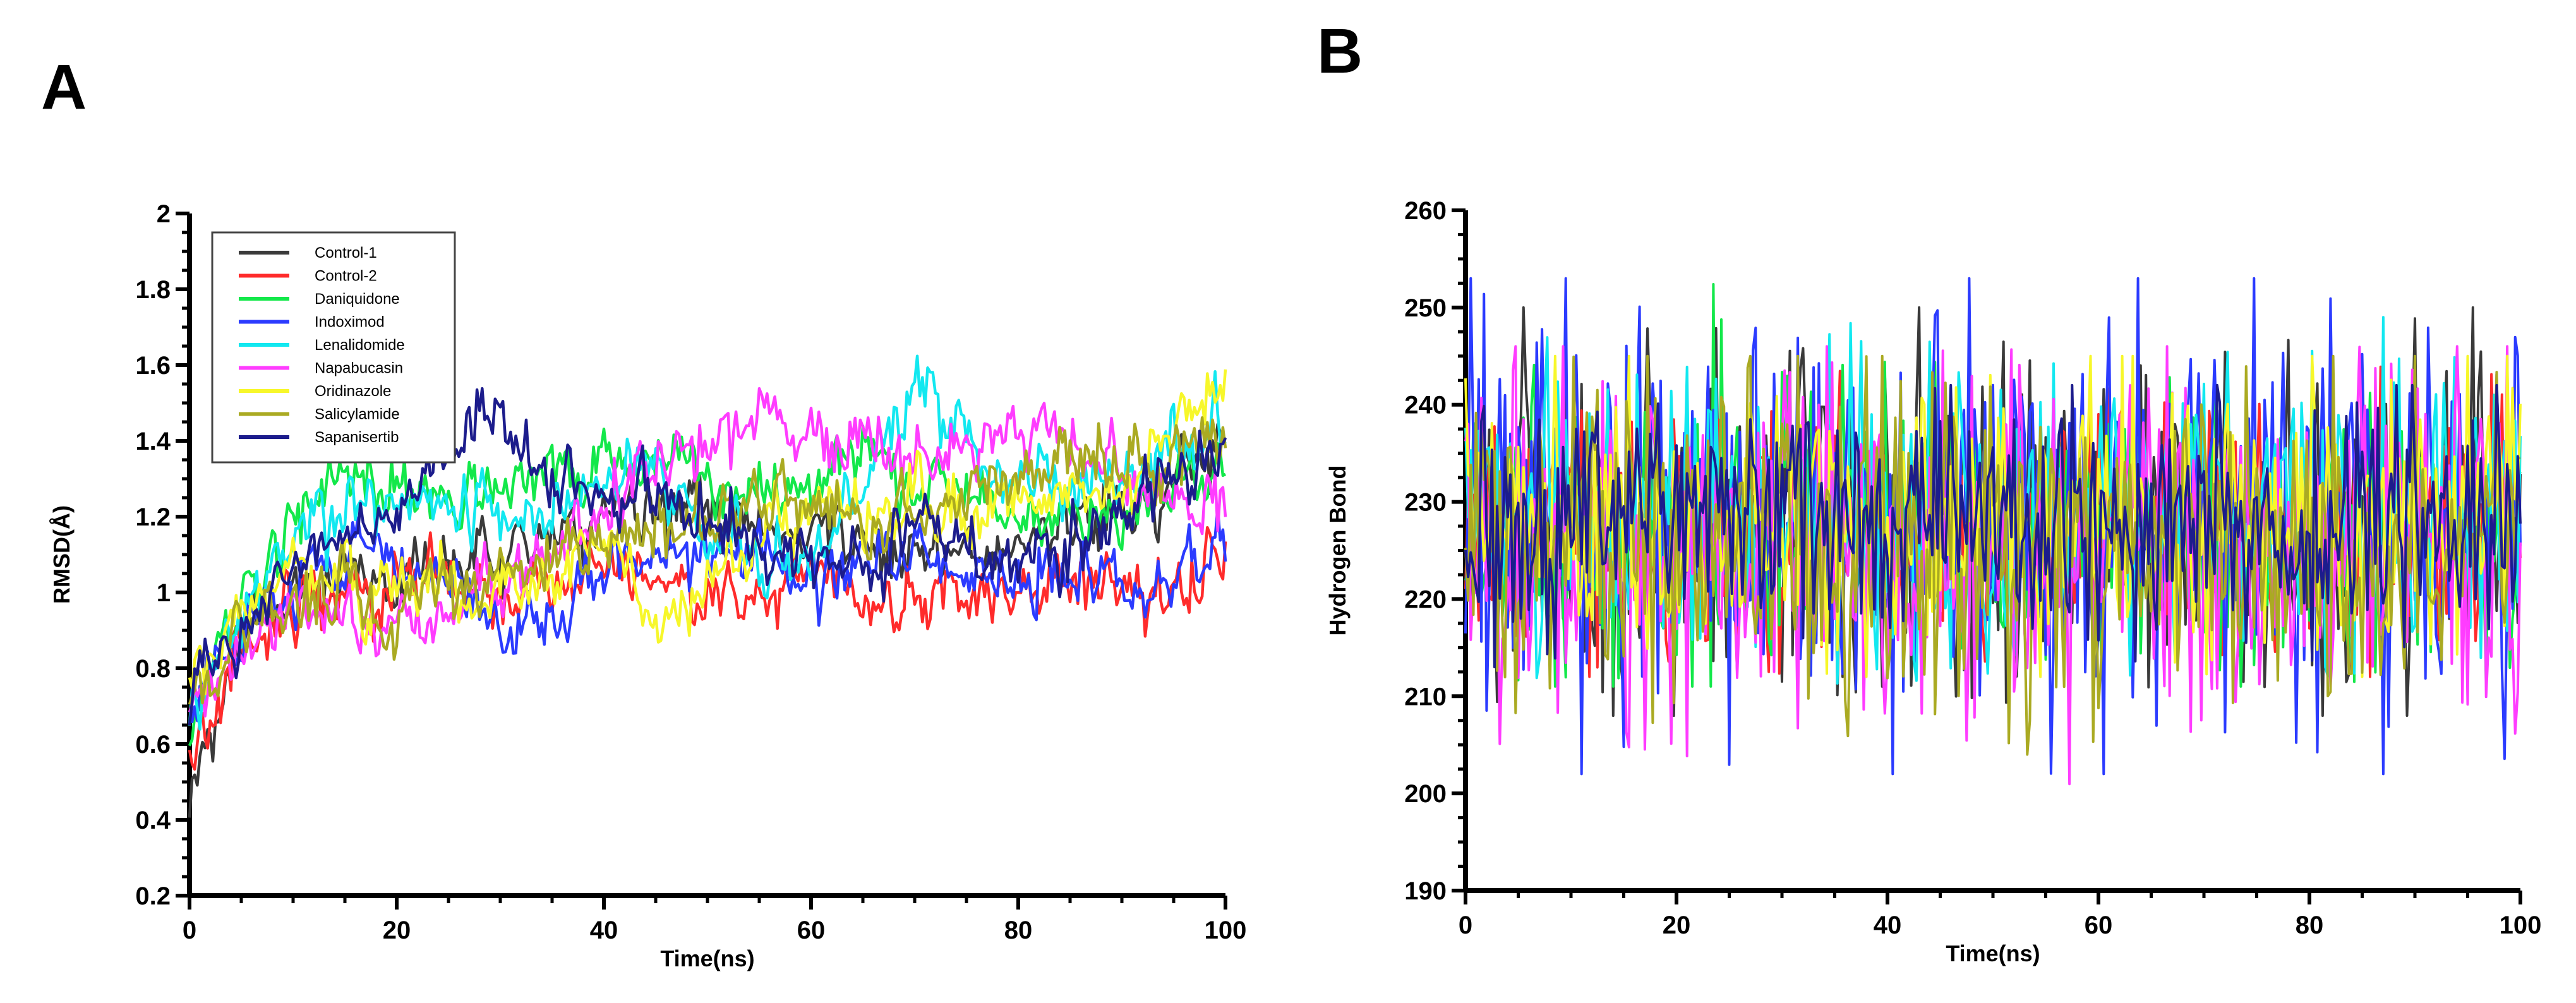 This screenshot has width=2576, height=1003. Describe the element at coordinates (153, 366) in the screenshot. I see `a-y-tick-label: 1.6` at that location.